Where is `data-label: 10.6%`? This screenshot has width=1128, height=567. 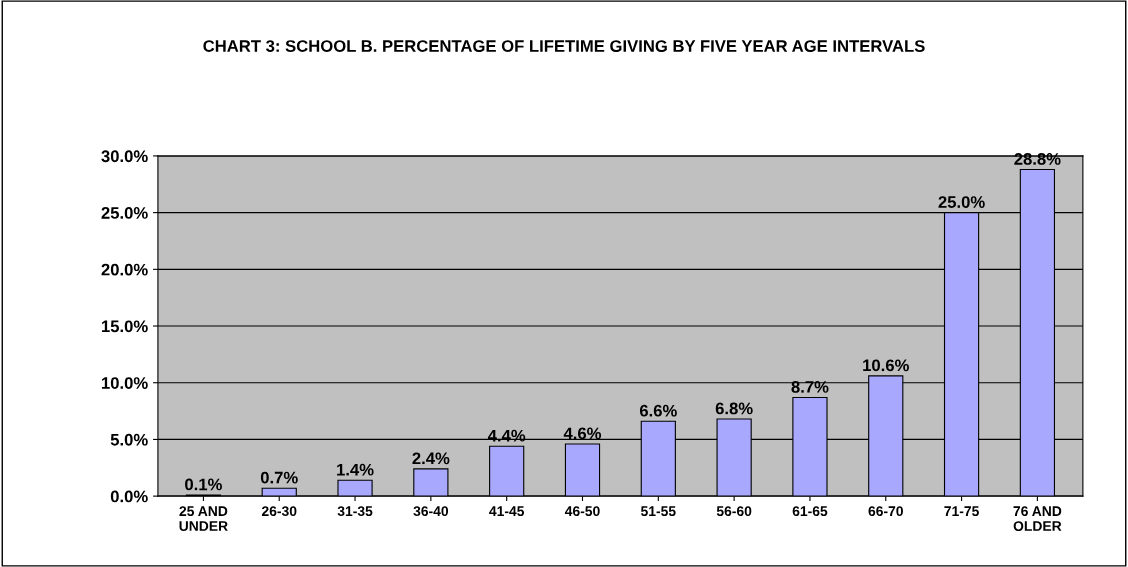
data-label: 10.6% is located at coordinates (886, 365).